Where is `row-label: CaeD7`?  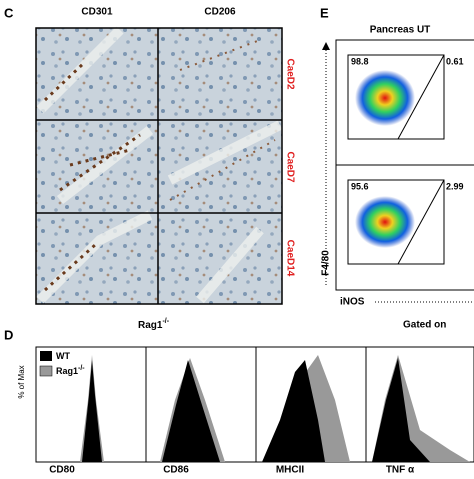
row-label: CaeD7 is located at coordinates (289, 167).